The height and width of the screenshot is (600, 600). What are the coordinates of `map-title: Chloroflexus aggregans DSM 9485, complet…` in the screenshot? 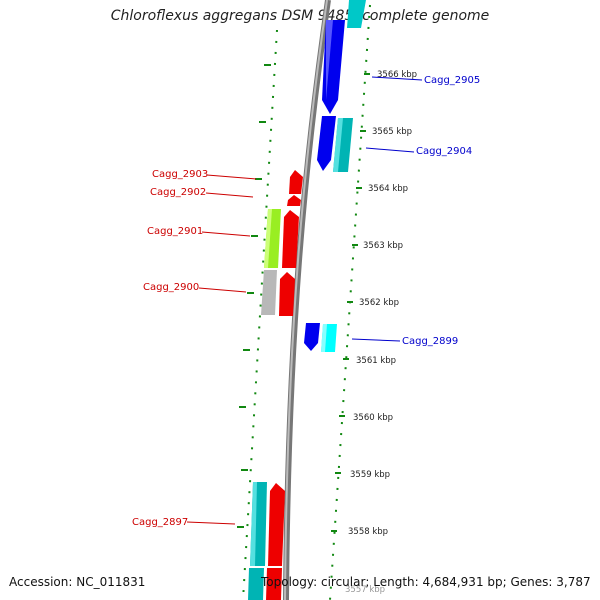 It's located at (300, 16).